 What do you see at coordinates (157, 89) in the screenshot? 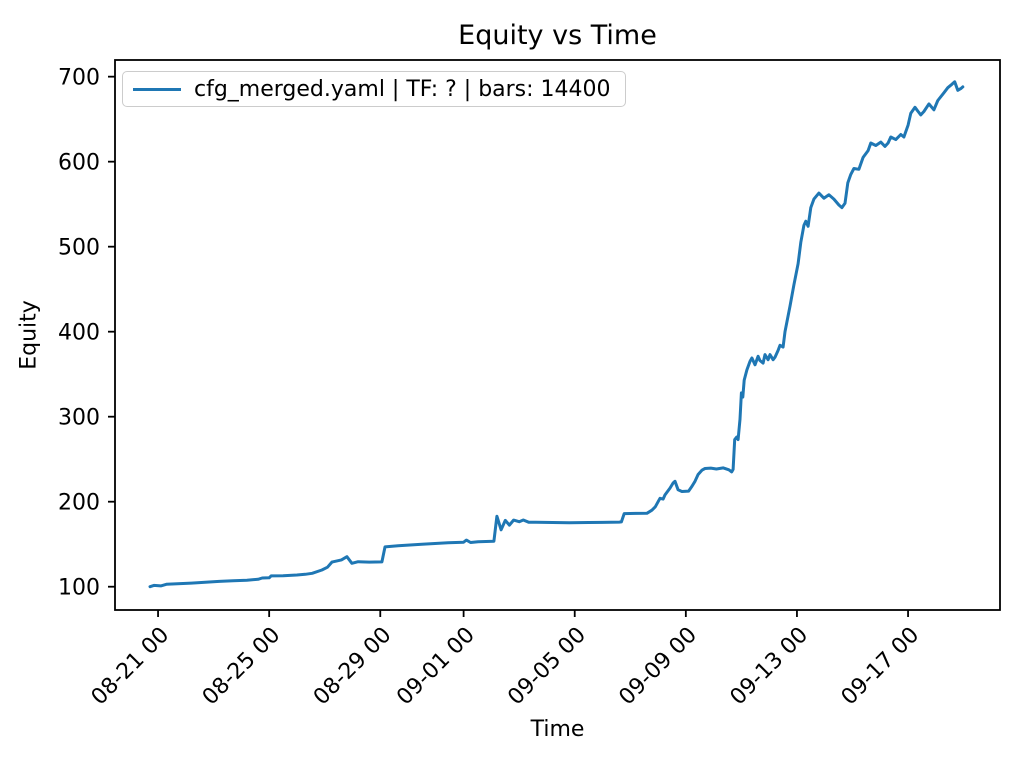
I see `legend-line-swatch` at bounding box center [157, 89].